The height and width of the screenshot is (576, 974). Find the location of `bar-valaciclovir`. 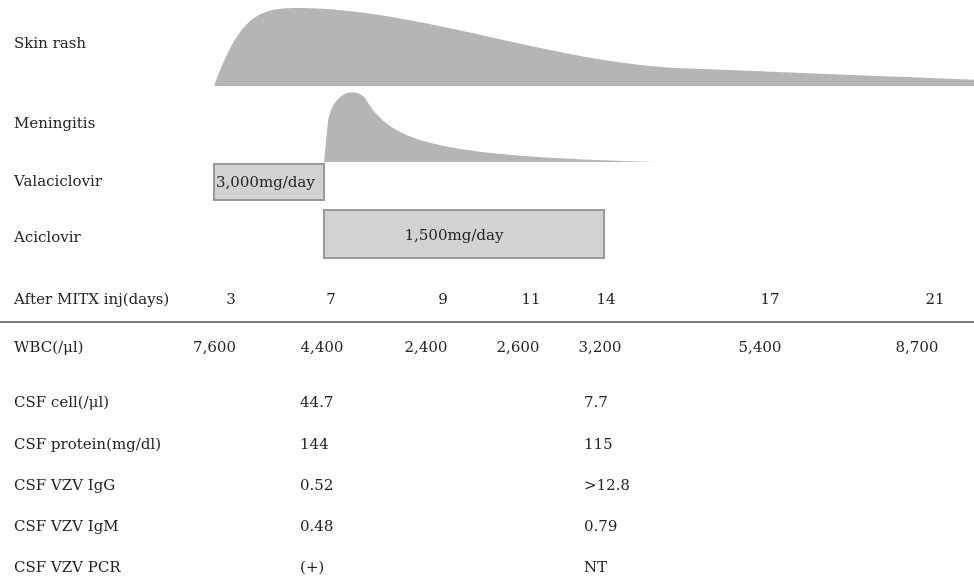

bar-valaciclovir is located at coordinates (269, 182).